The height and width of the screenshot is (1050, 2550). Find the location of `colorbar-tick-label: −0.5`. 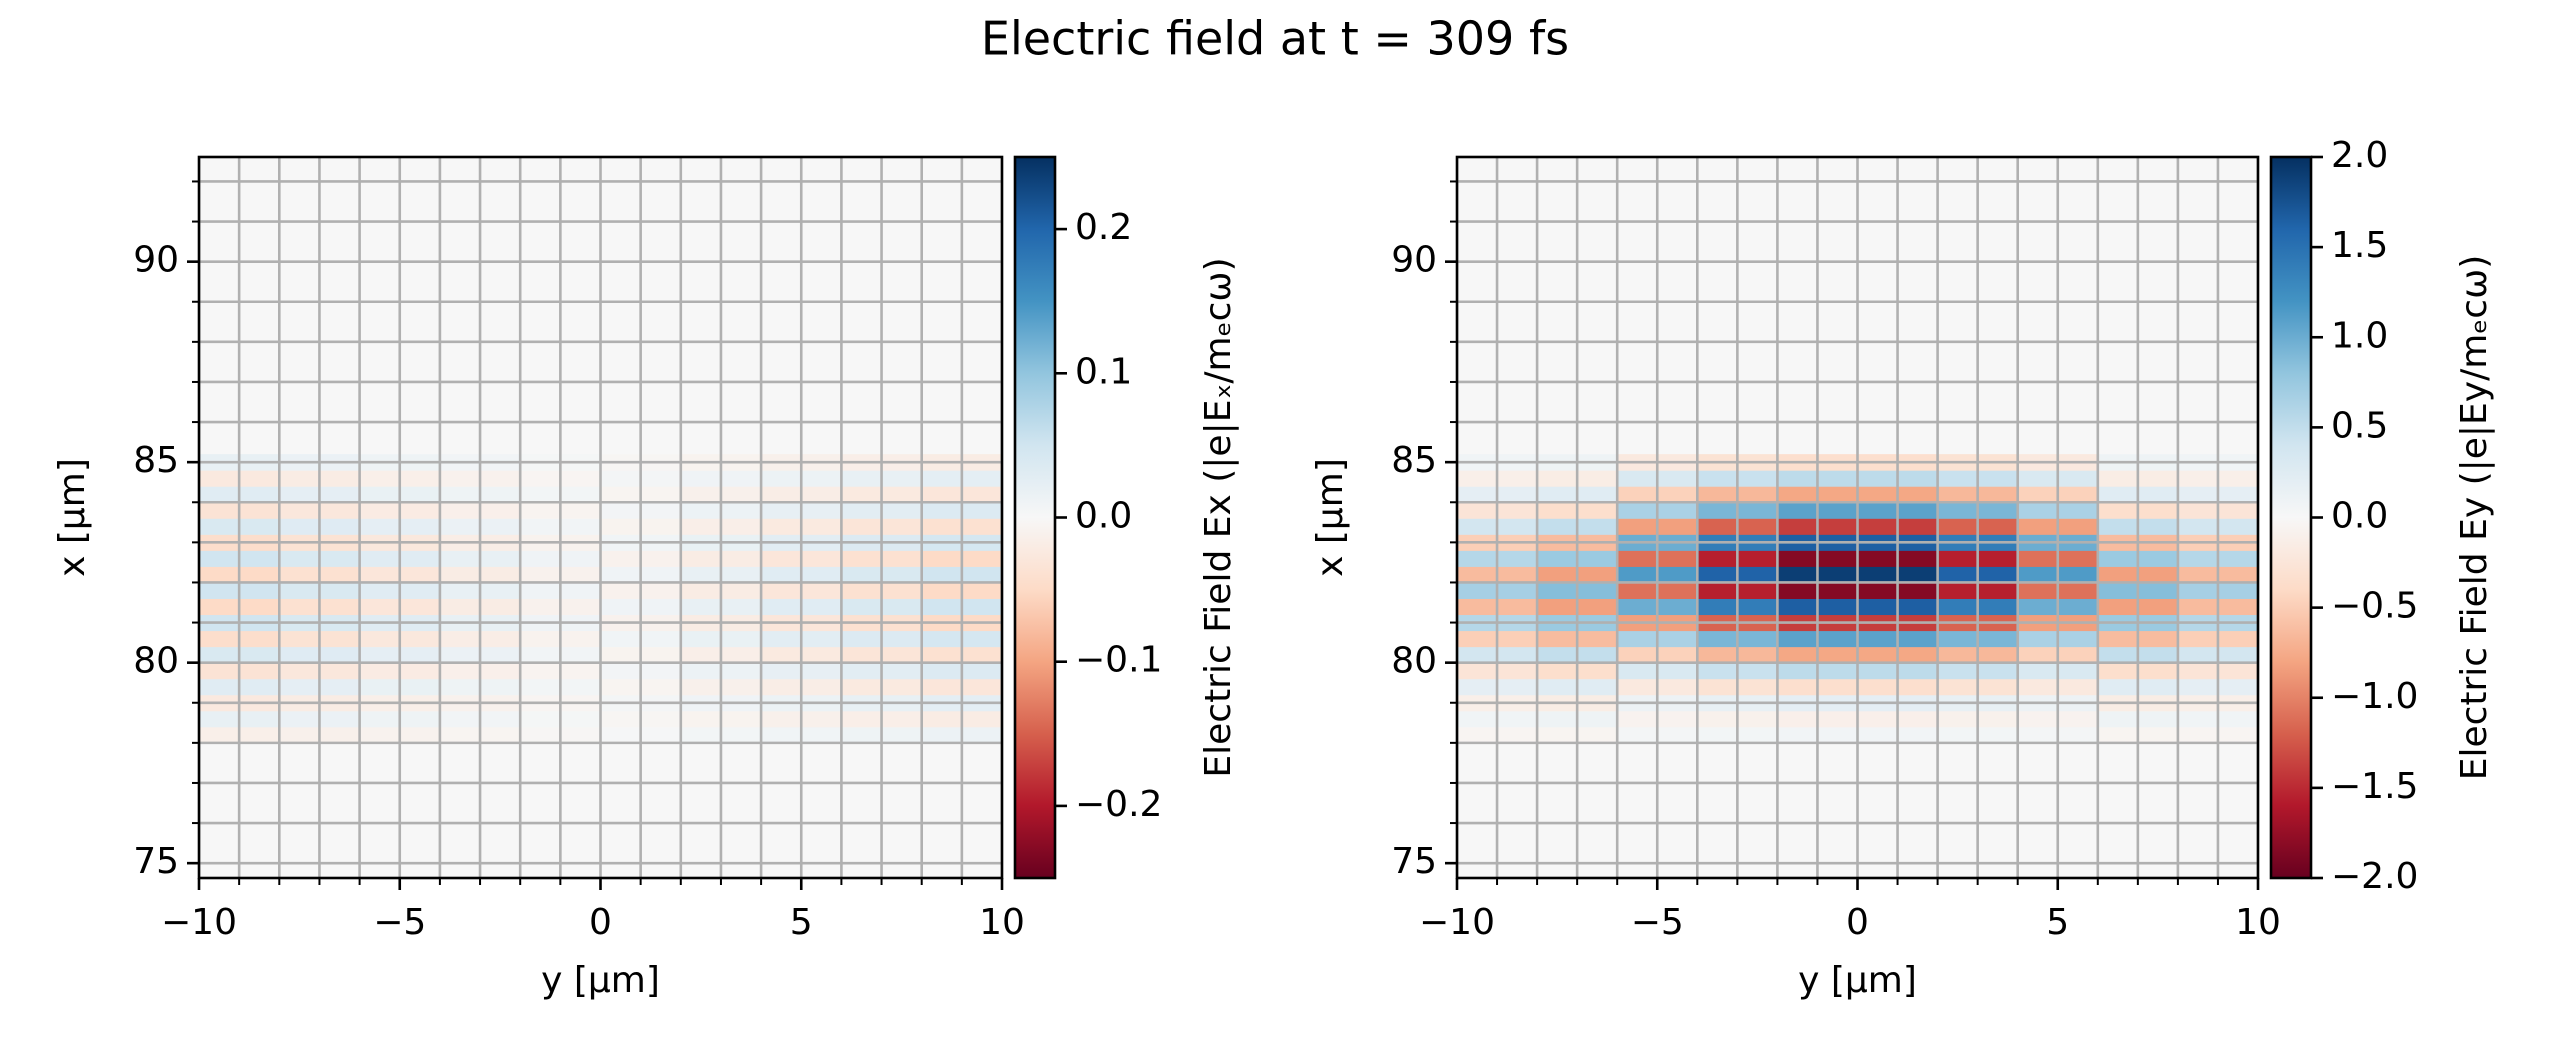

colorbar-tick-label: −0.5 is located at coordinates (2374, 606).